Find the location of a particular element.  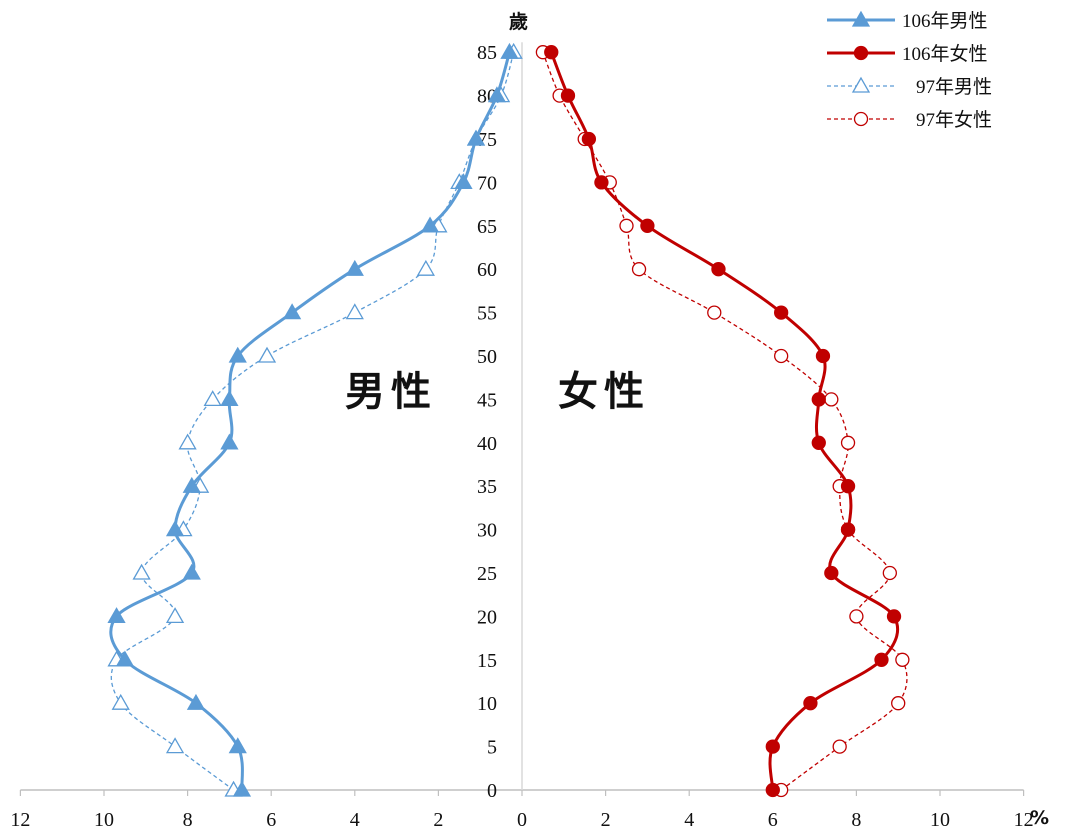

legend-label: 106年女性 is located at coordinates (945, 54).